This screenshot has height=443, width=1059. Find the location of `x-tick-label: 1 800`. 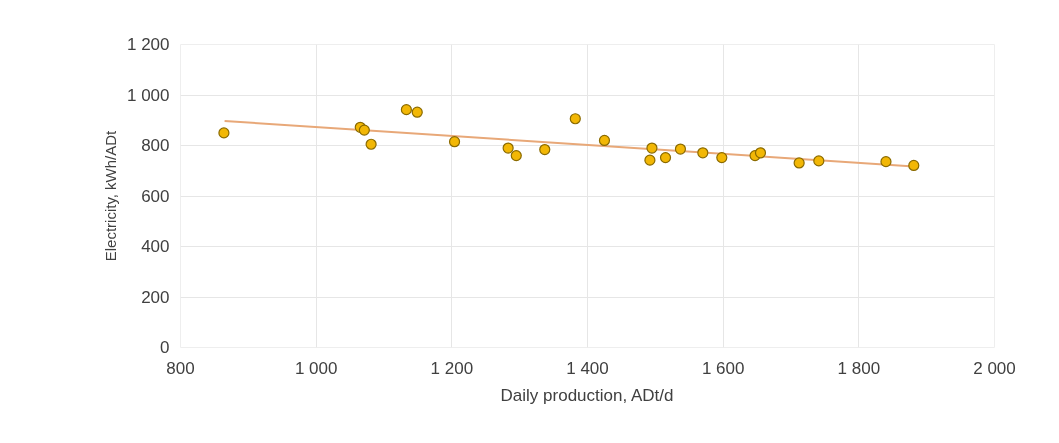

x-tick-label: 1 800 is located at coordinates (859, 368).